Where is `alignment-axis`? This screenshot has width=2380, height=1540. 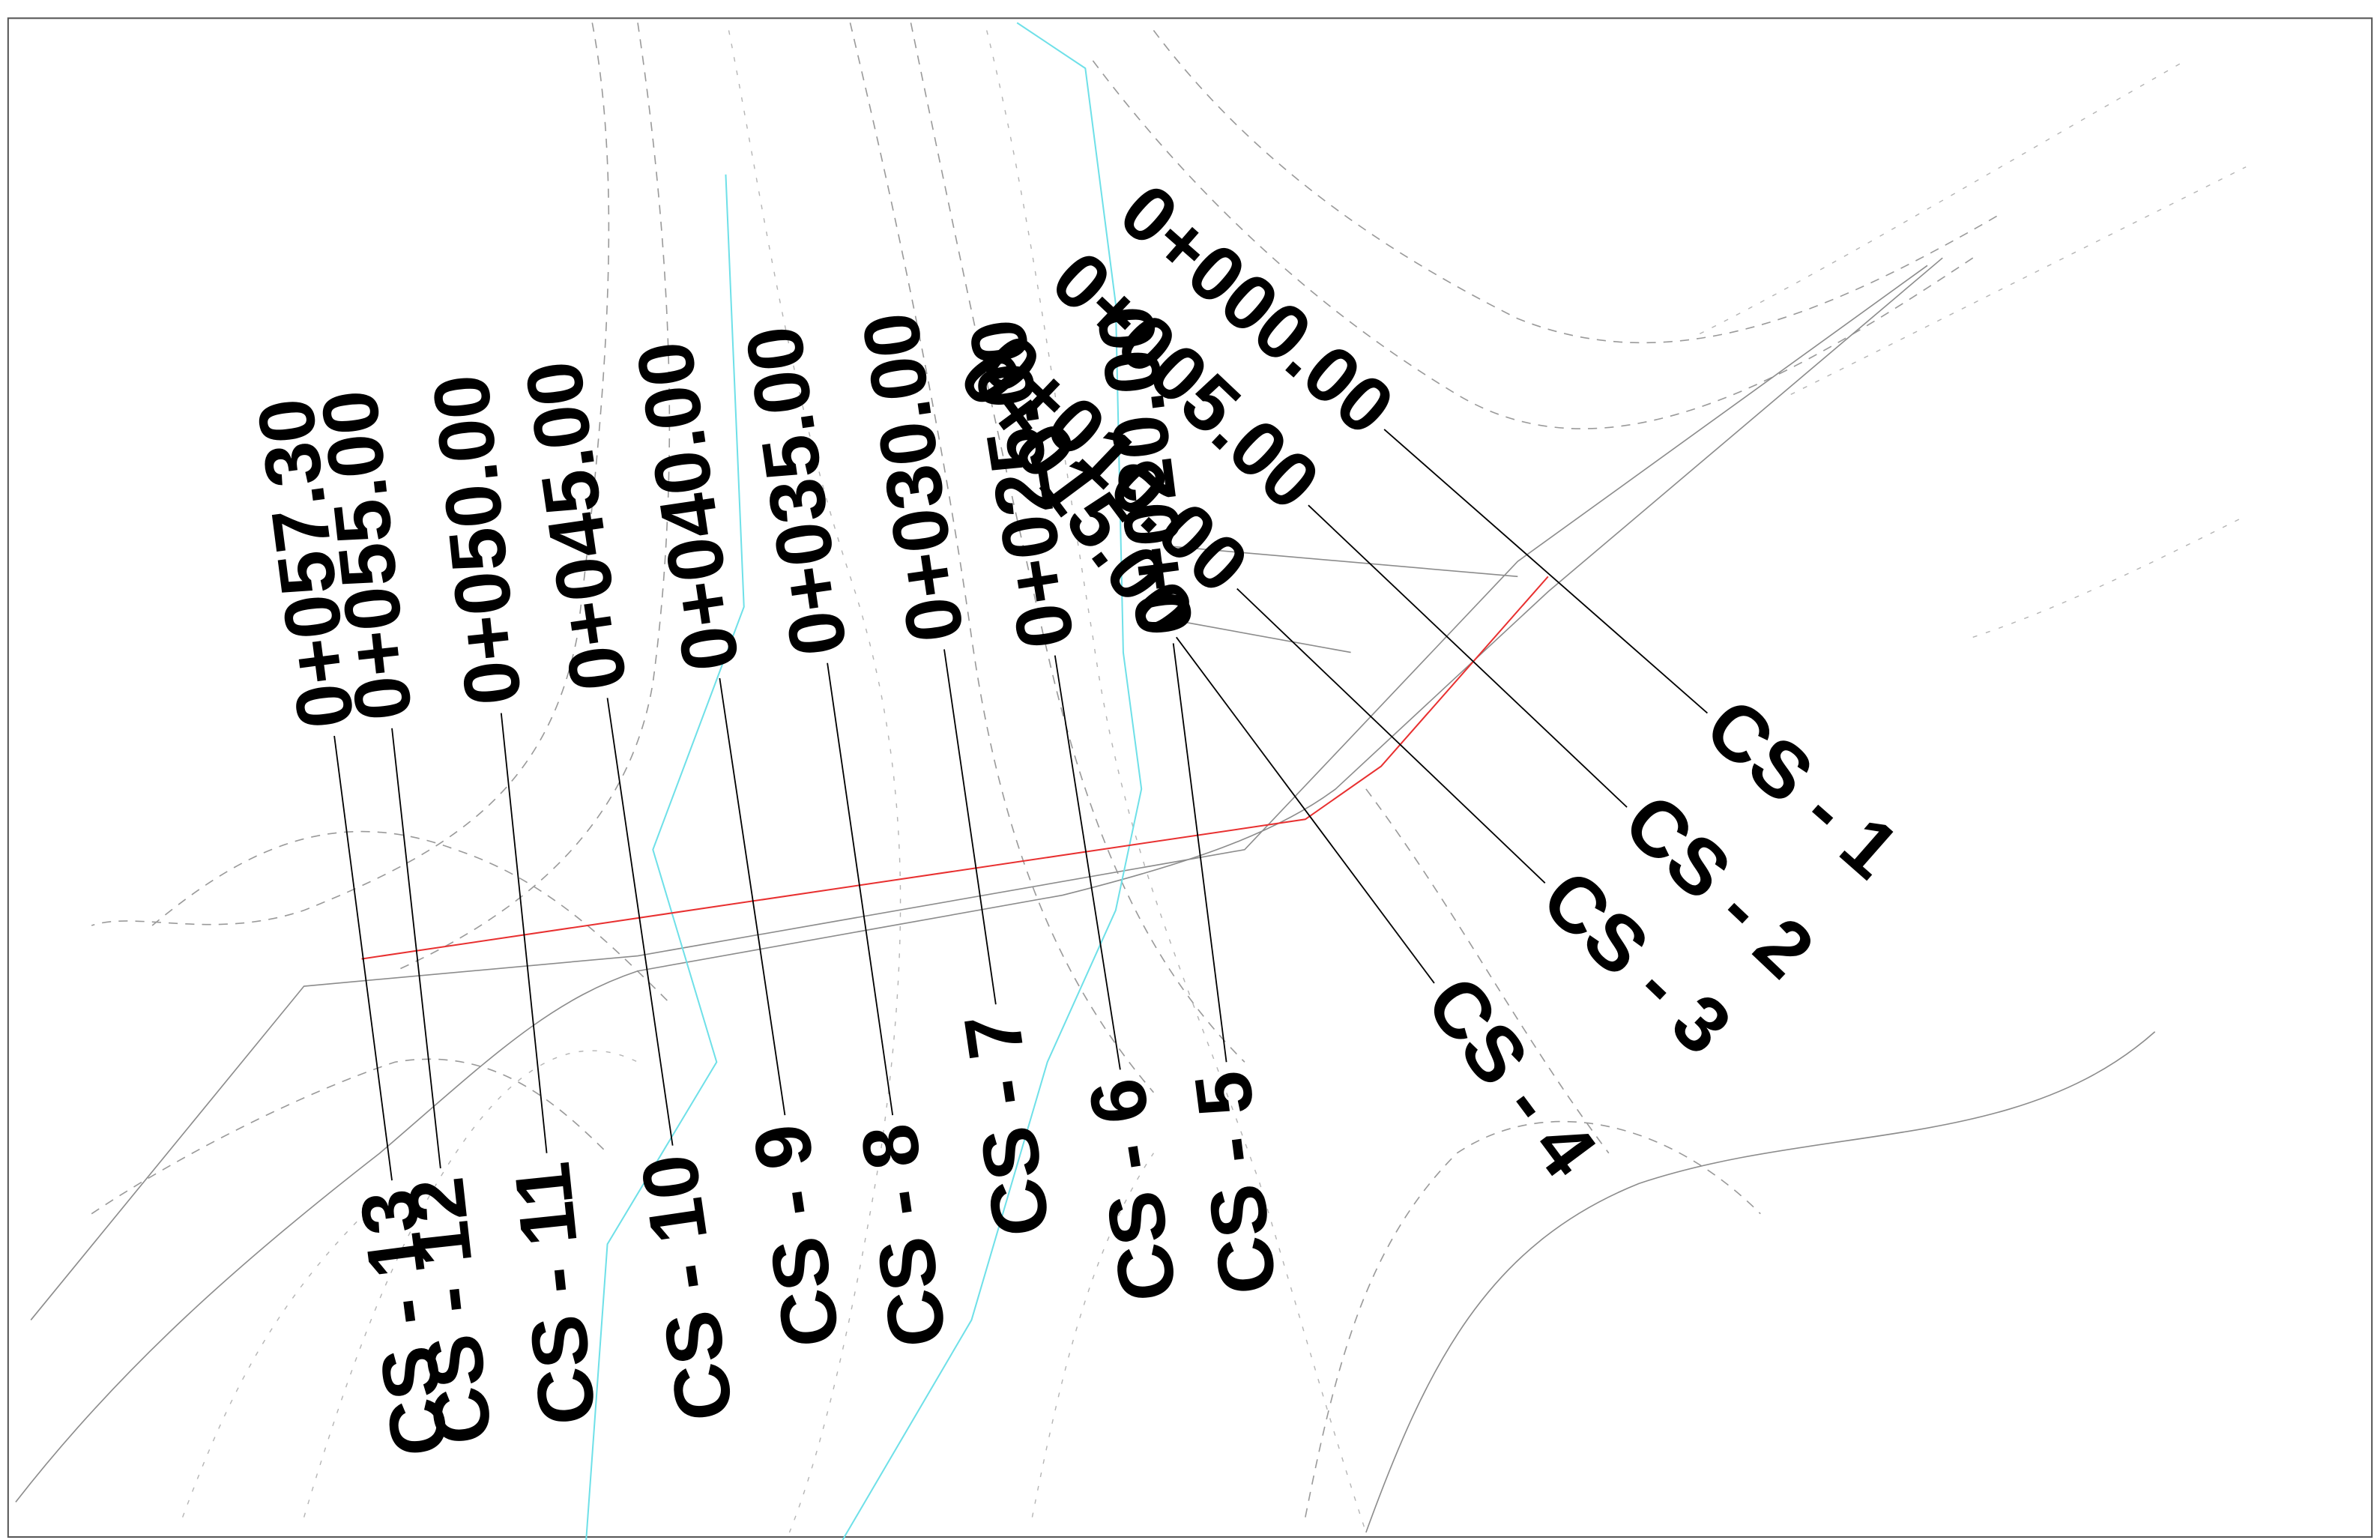 alignment-axis is located at coordinates (955, 768).